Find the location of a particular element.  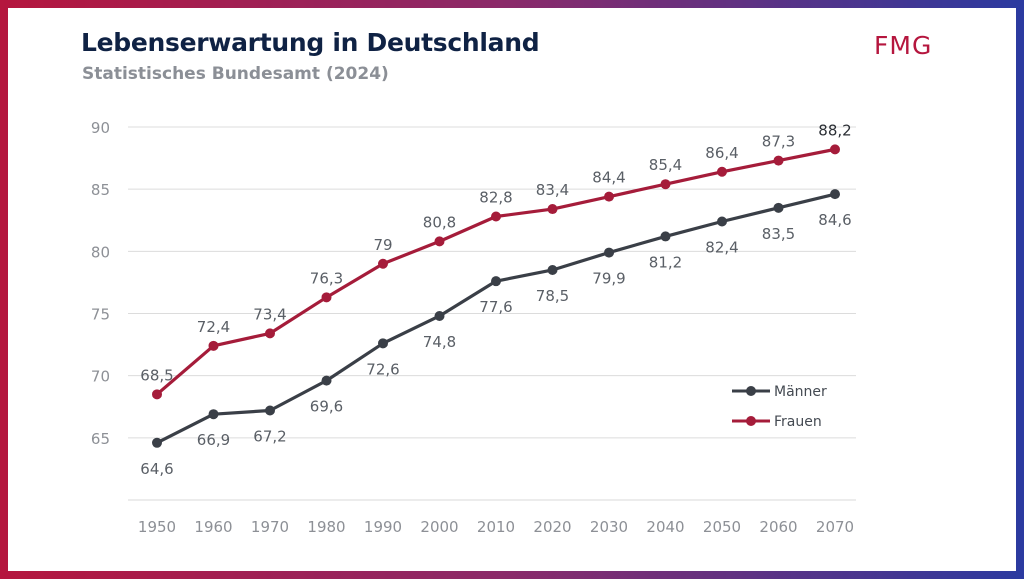

data-label: 76,3 is located at coordinates (326, 278).